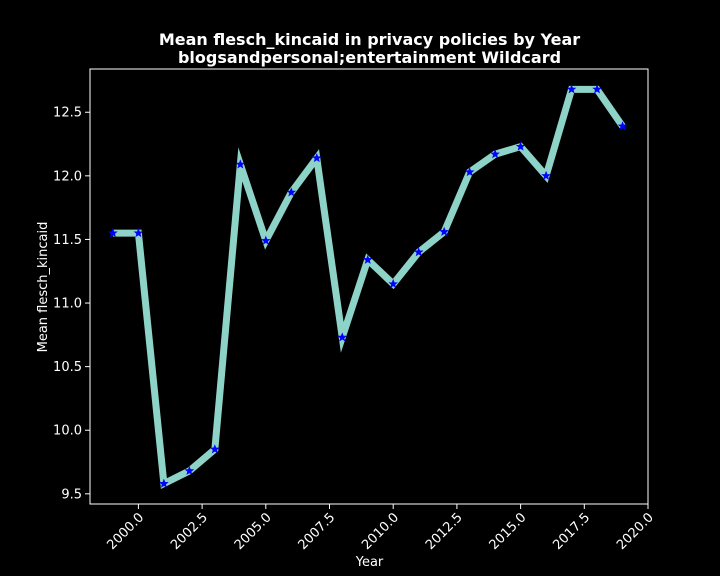 This screenshot has height=576, width=720. What do you see at coordinates (67, 240) in the screenshot?
I see `y-tick-label: 11.5` at bounding box center [67, 240].